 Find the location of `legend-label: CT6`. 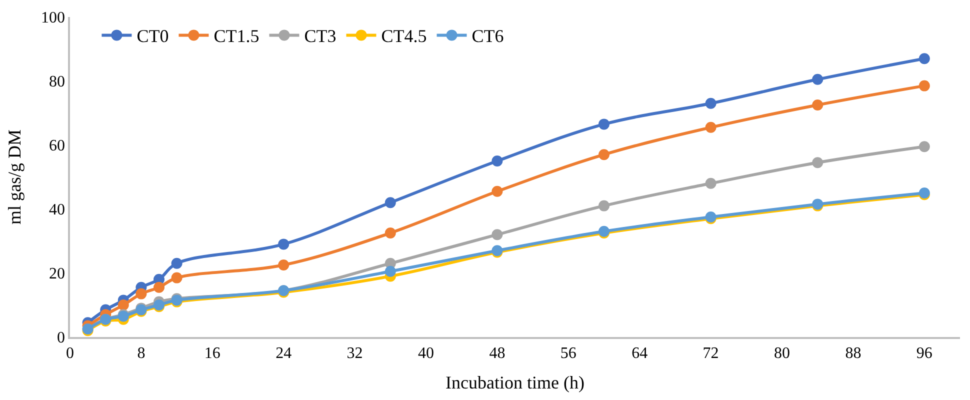

legend-label: CT6 is located at coordinates (488, 36).